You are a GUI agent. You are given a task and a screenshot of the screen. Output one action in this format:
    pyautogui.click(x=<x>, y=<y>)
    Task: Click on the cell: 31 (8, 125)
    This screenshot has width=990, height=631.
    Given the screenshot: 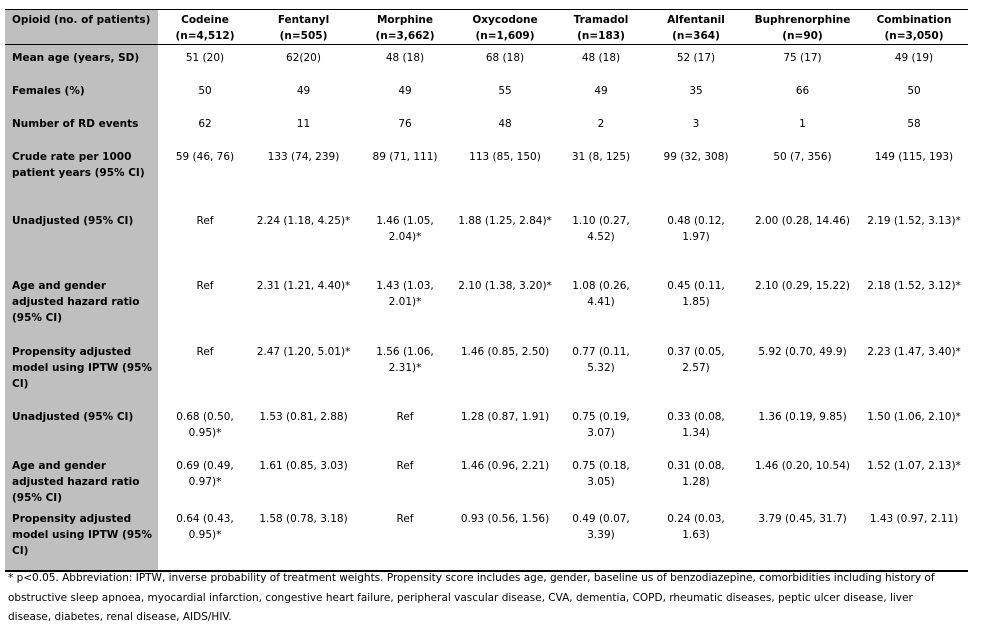 What is the action you would take?
    pyautogui.click(x=601, y=176)
    